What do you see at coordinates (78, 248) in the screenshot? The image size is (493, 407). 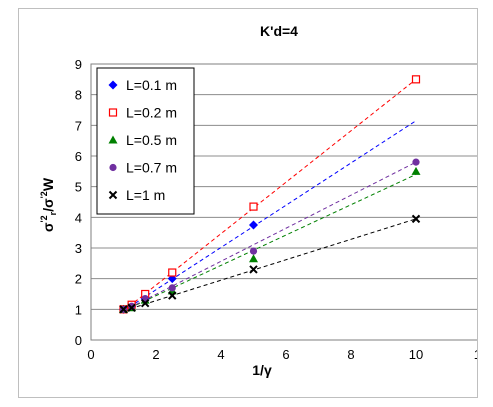 I see `y-tick-label: 3` at bounding box center [78, 248].